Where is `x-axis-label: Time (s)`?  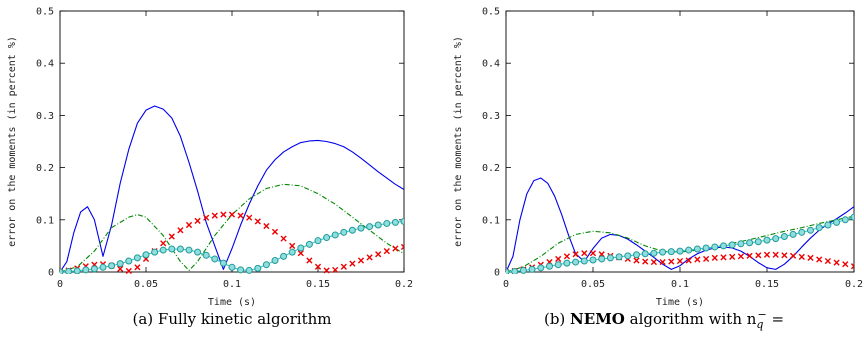 x-axis-label: Time (s) is located at coordinates (232, 302).